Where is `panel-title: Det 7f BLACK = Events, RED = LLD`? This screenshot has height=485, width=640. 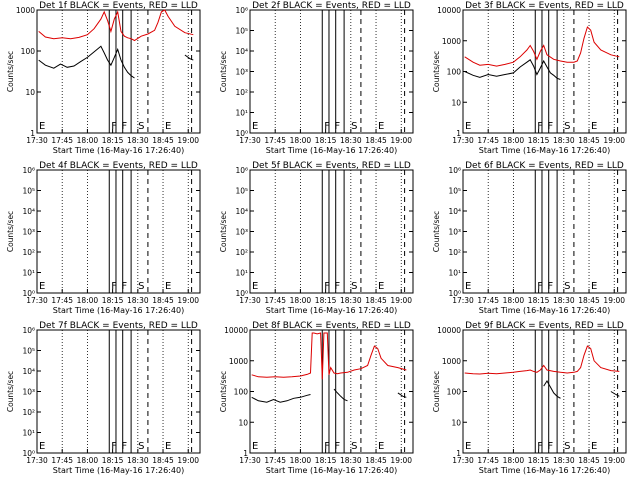 panel-title: Det 7f BLACK = Events, RED = LLD is located at coordinates (118, 326).